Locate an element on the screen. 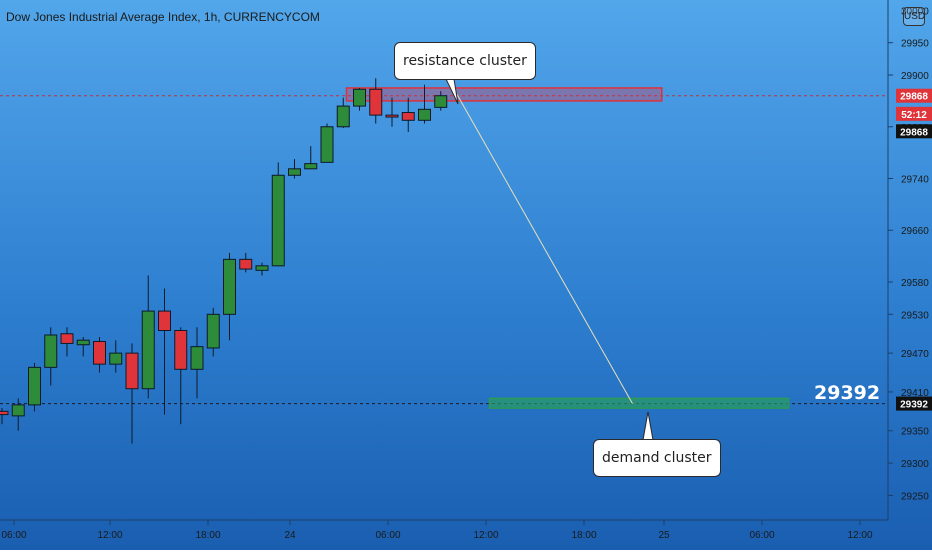 The image size is (932, 554). price-tick-0: 29950 is located at coordinates (915, 44).